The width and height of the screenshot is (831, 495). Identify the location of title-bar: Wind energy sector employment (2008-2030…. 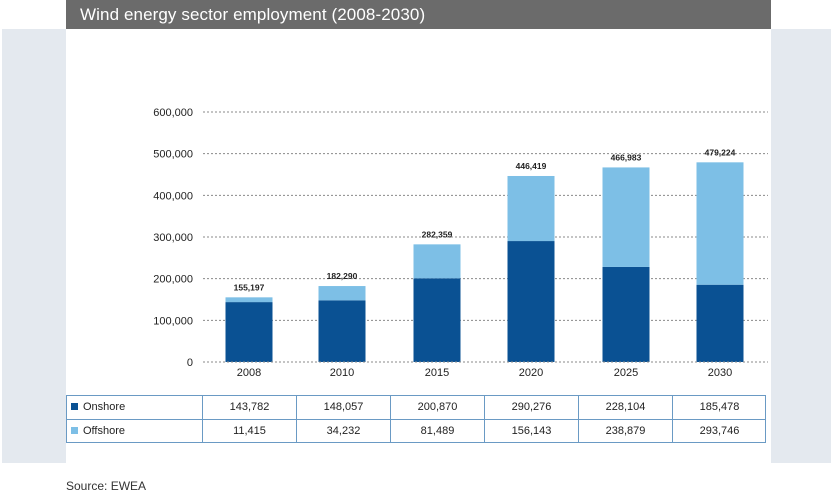
(418, 14).